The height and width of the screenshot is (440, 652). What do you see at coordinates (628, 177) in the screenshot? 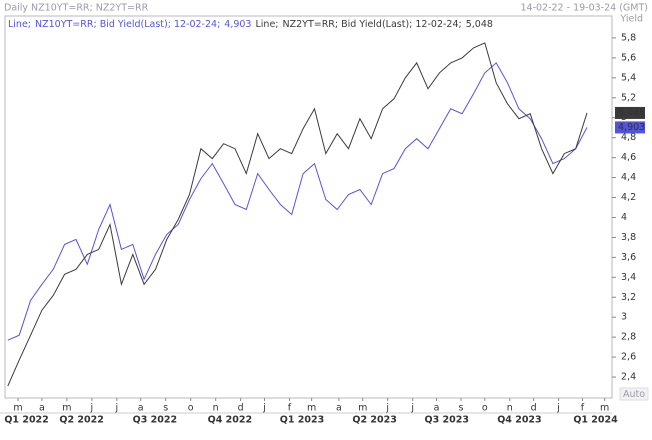
I see `y-tick-label: 4,4` at bounding box center [628, 177].